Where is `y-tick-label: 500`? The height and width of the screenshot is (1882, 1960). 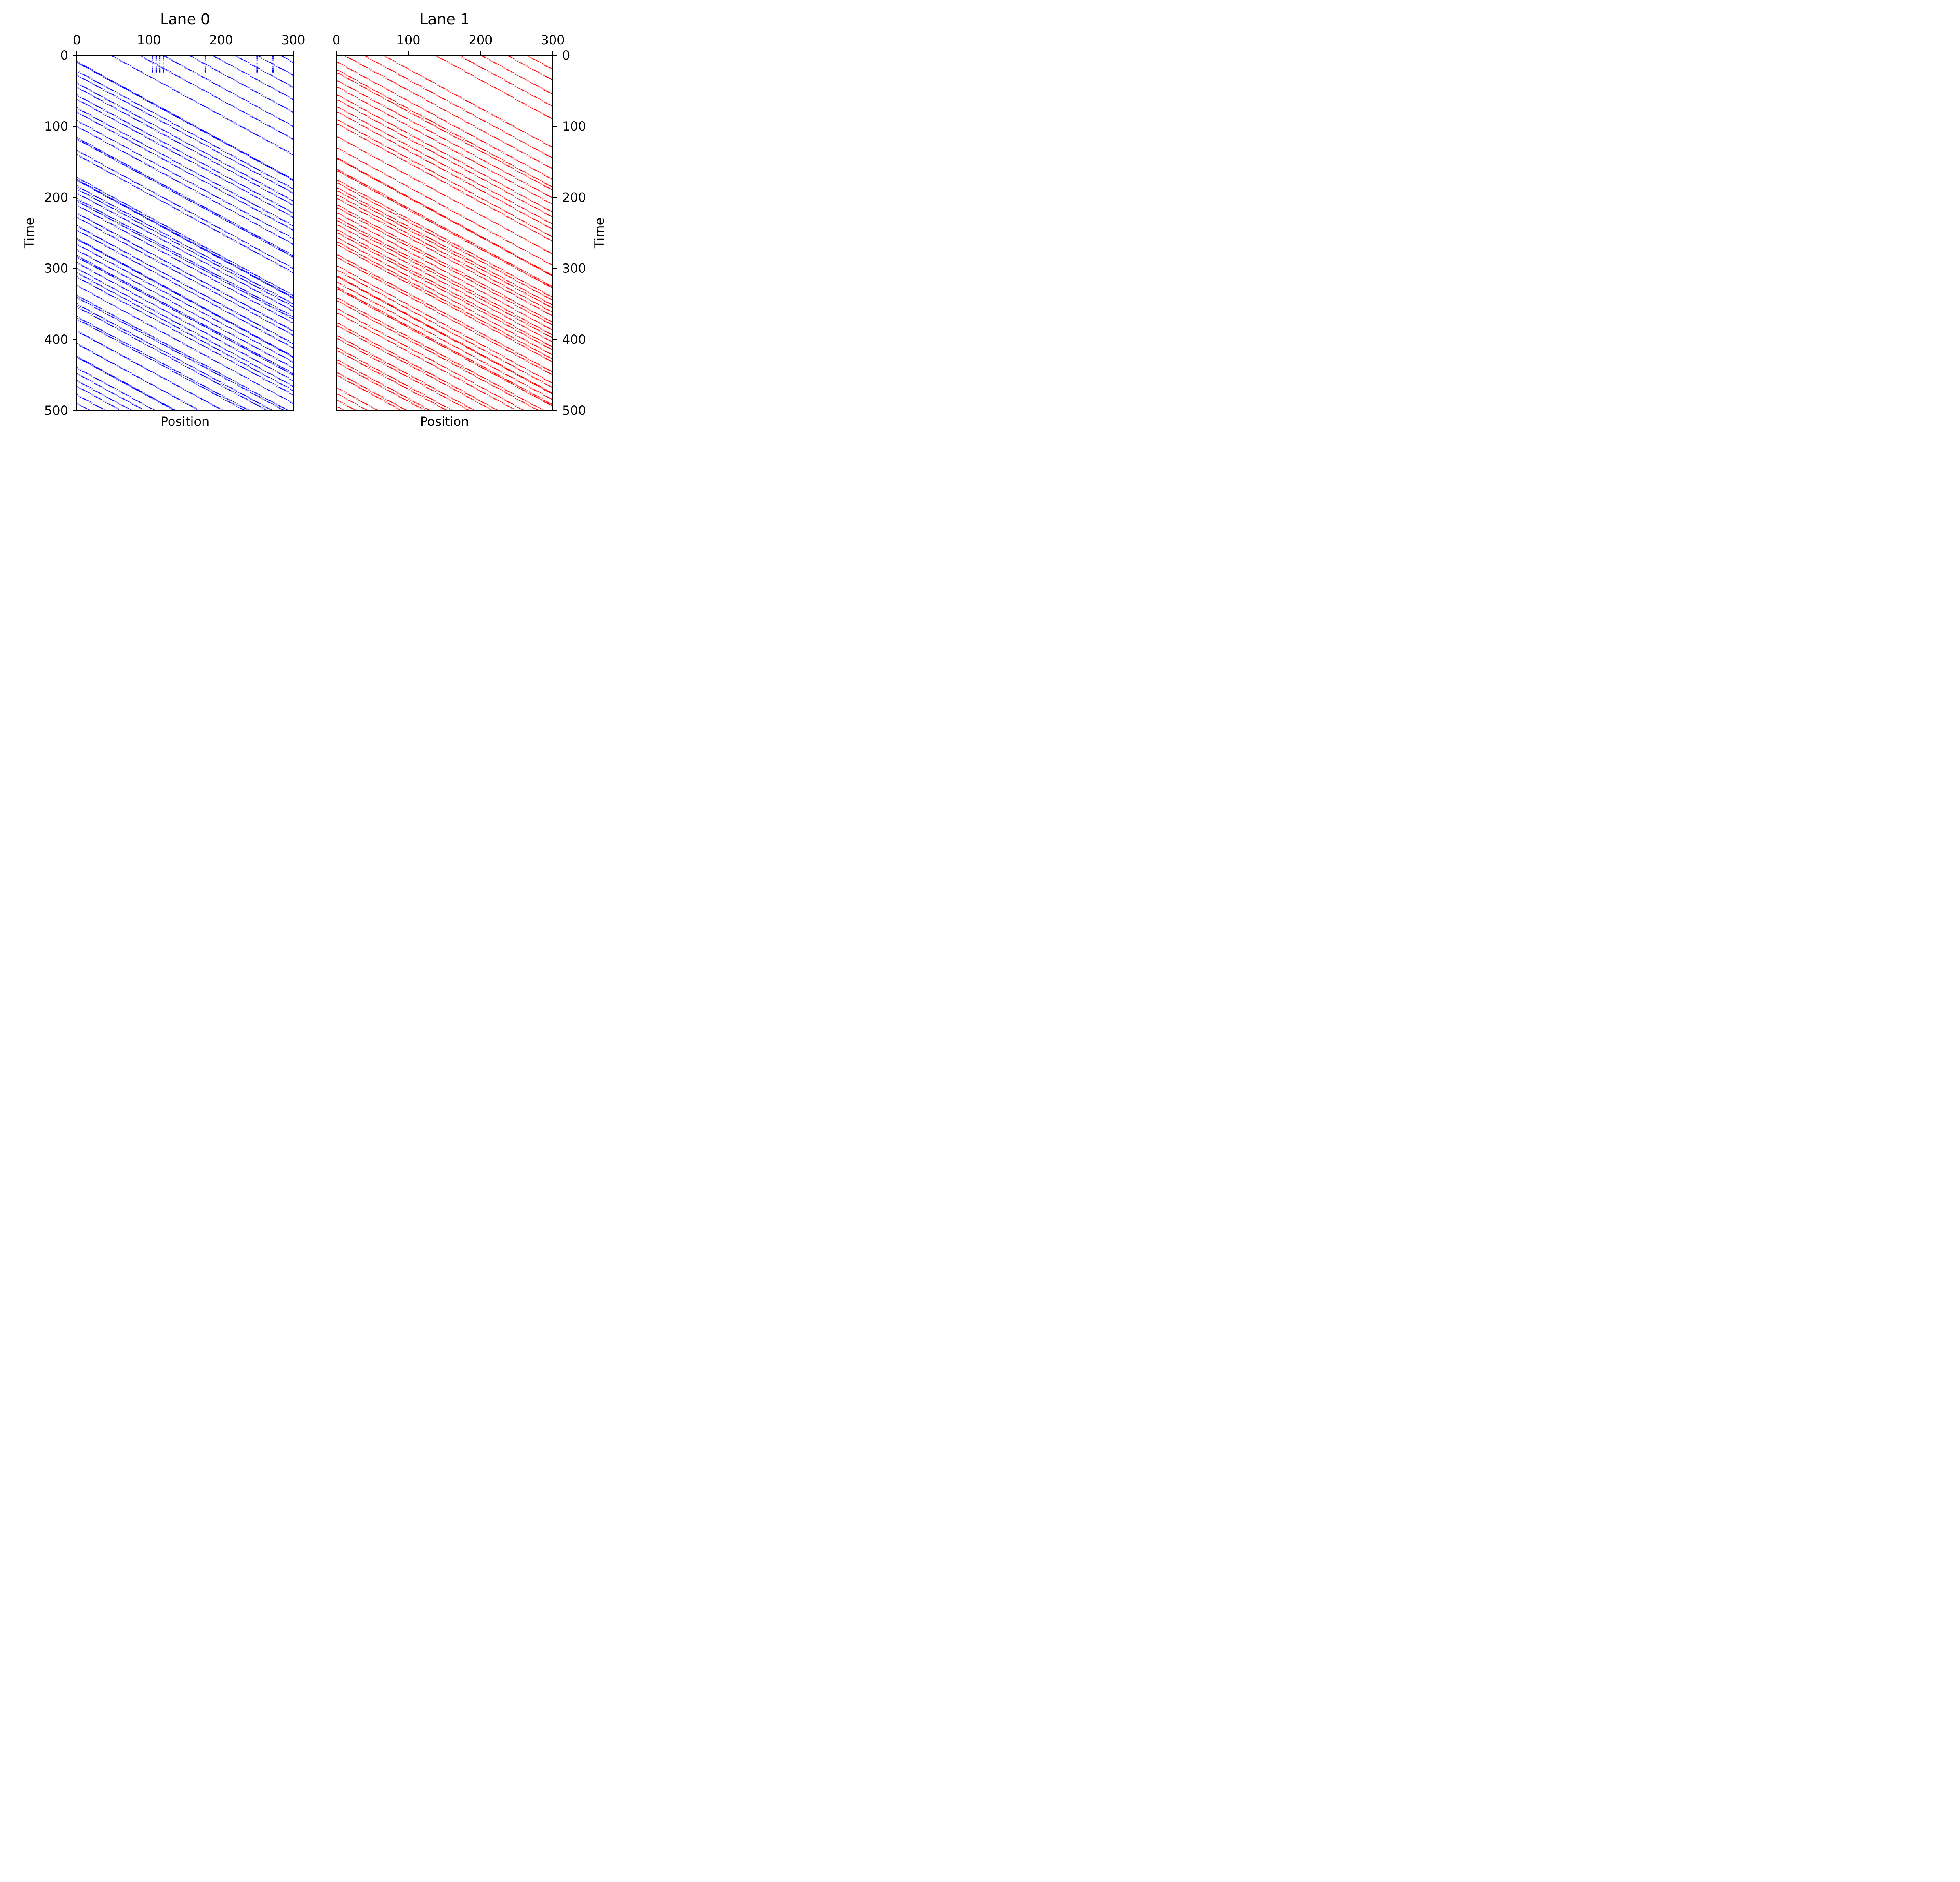 y-tick-label: 500 is located at coordinates (574, 410).